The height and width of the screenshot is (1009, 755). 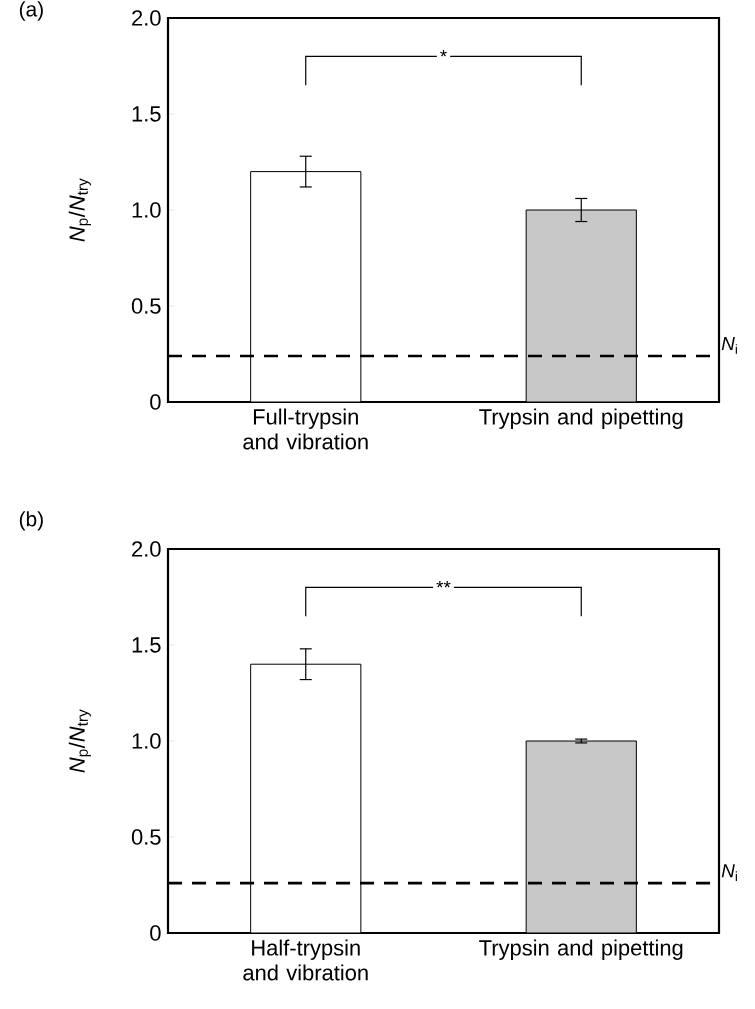 I want to click on x-tick-label: Half-trypsin and vibration, so click(x=305, y=960).